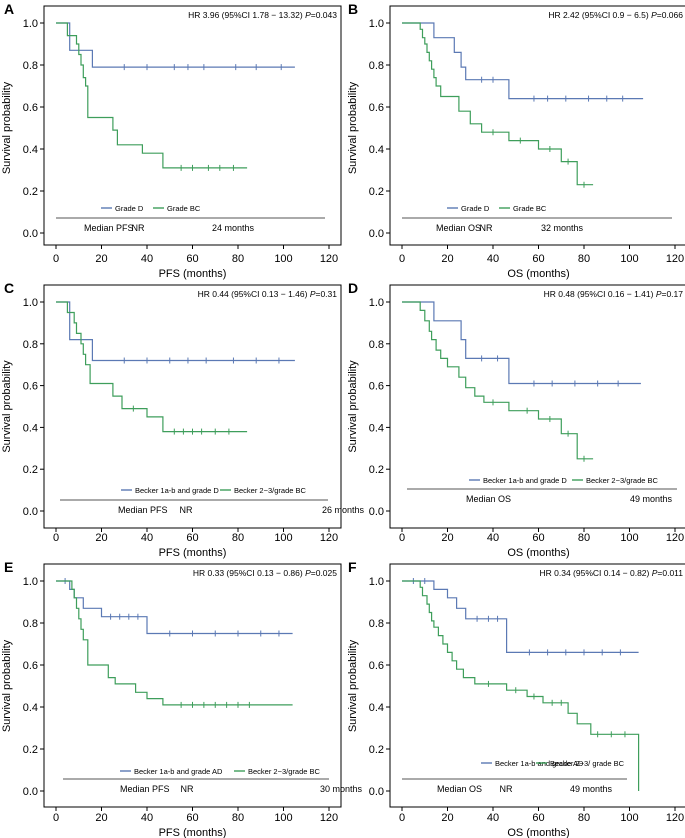  Describe the element at coordinates (376, 345) in the screenshot. I see `y-tick-label: 0.8` at that location.